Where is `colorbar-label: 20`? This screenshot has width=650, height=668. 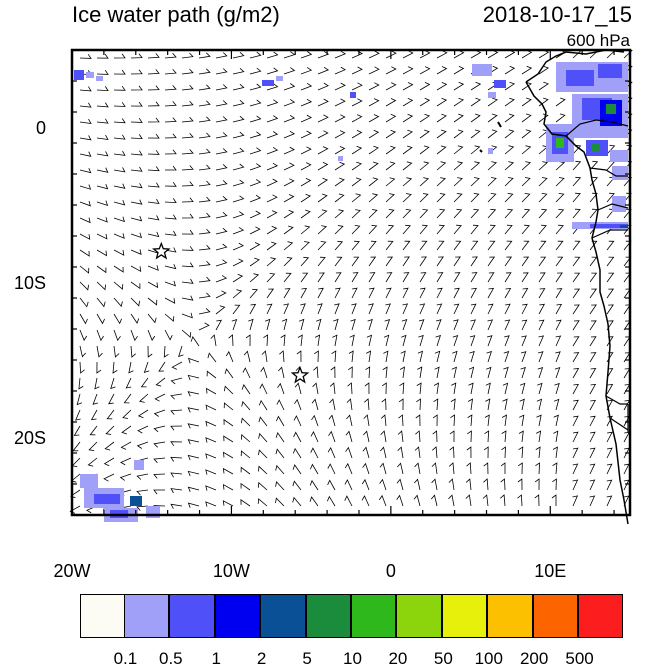
colorbar-label: 20 is located at coordinates (398, 658).